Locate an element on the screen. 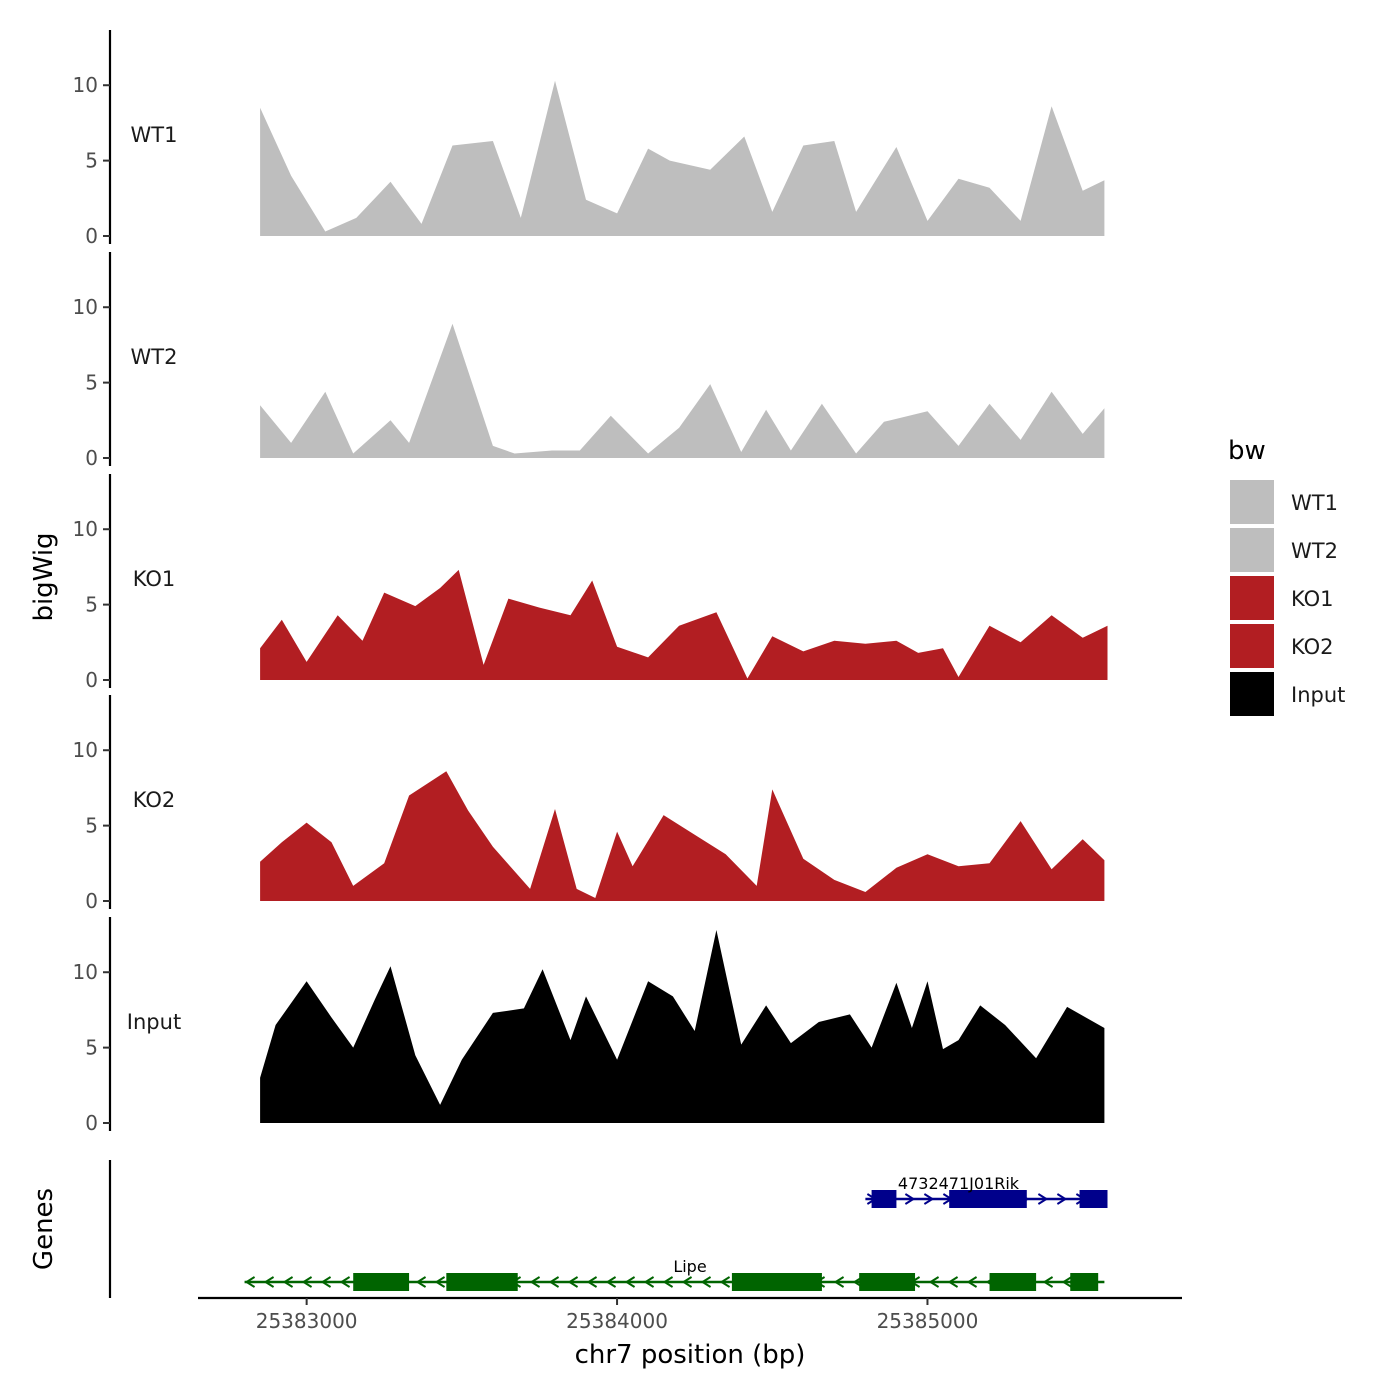 The image size is (1400, 1400). legend-item-wt2: WT2 is located at coordinates (1284, 550).